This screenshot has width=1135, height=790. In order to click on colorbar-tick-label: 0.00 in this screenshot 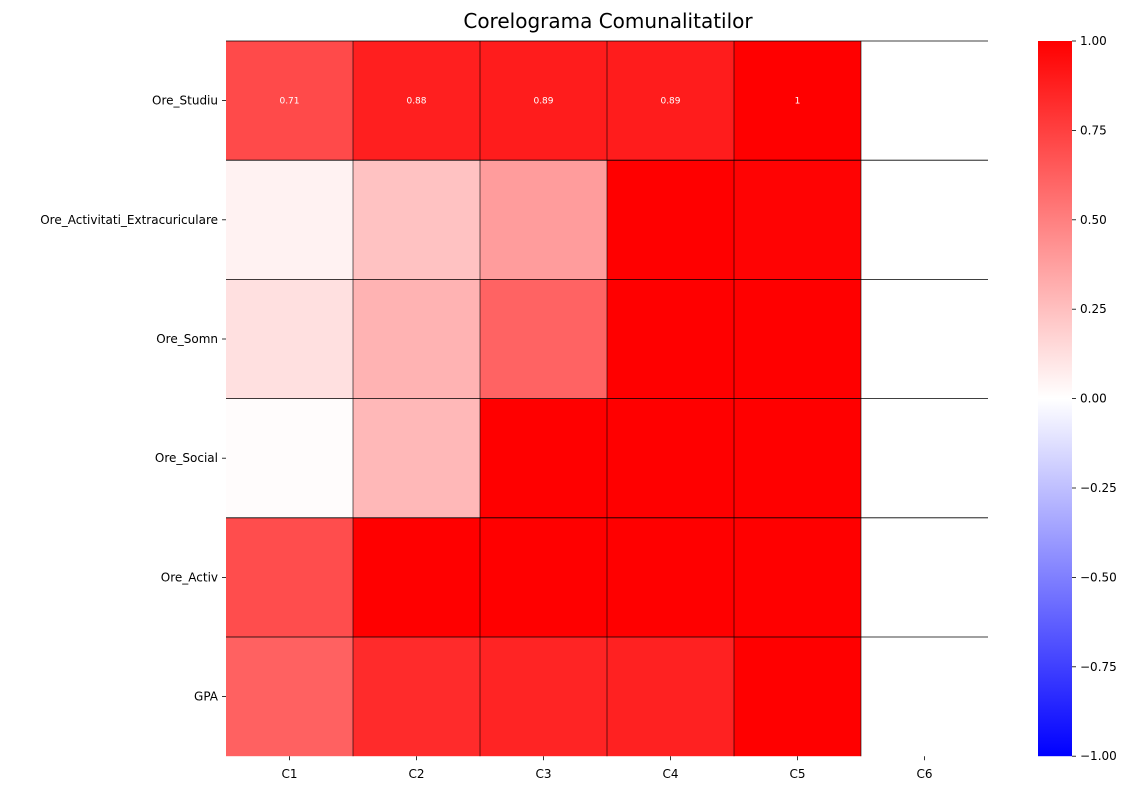, I will do `click(1093, 399)`.